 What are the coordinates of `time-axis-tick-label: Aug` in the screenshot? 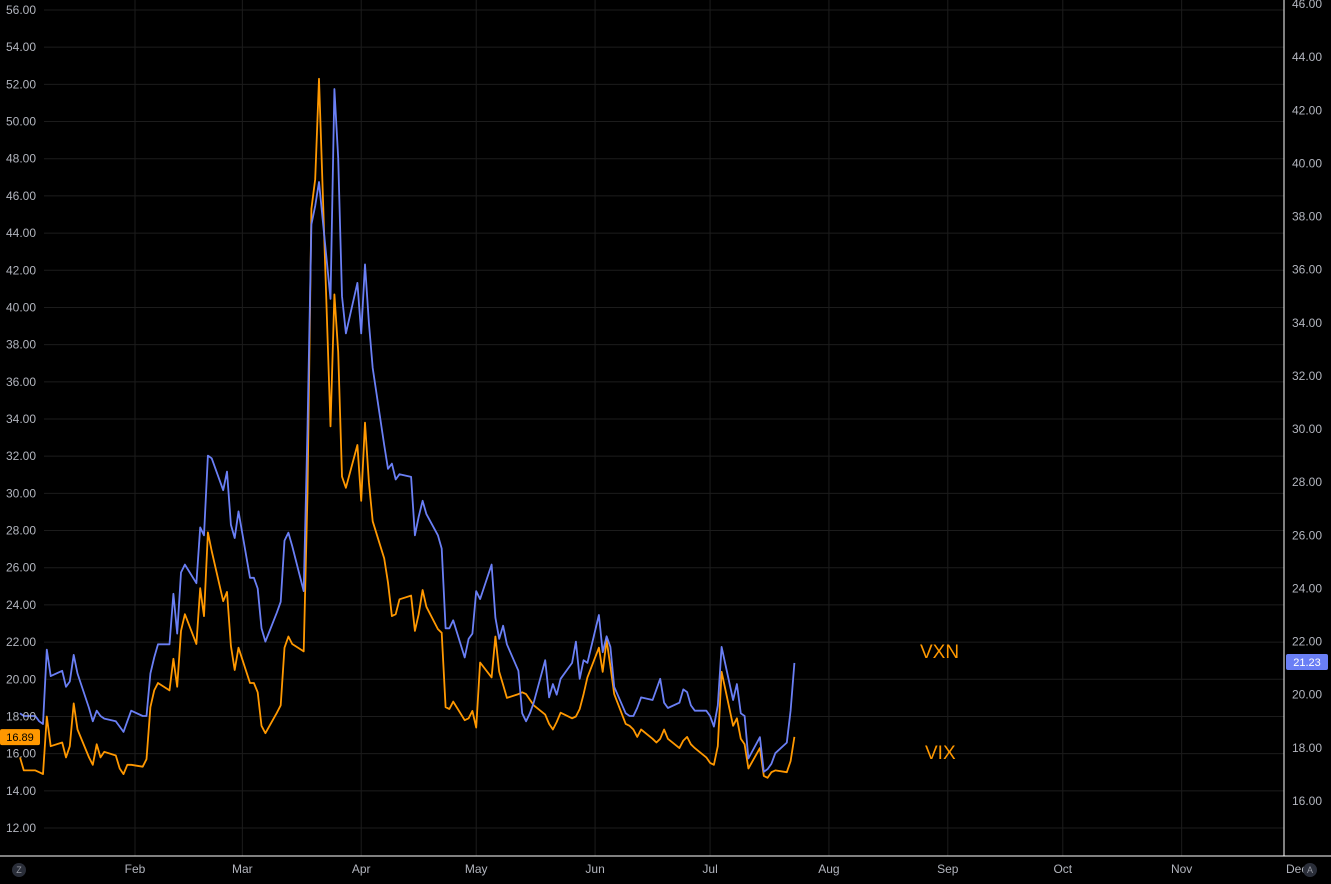 It's located at (828, 869).